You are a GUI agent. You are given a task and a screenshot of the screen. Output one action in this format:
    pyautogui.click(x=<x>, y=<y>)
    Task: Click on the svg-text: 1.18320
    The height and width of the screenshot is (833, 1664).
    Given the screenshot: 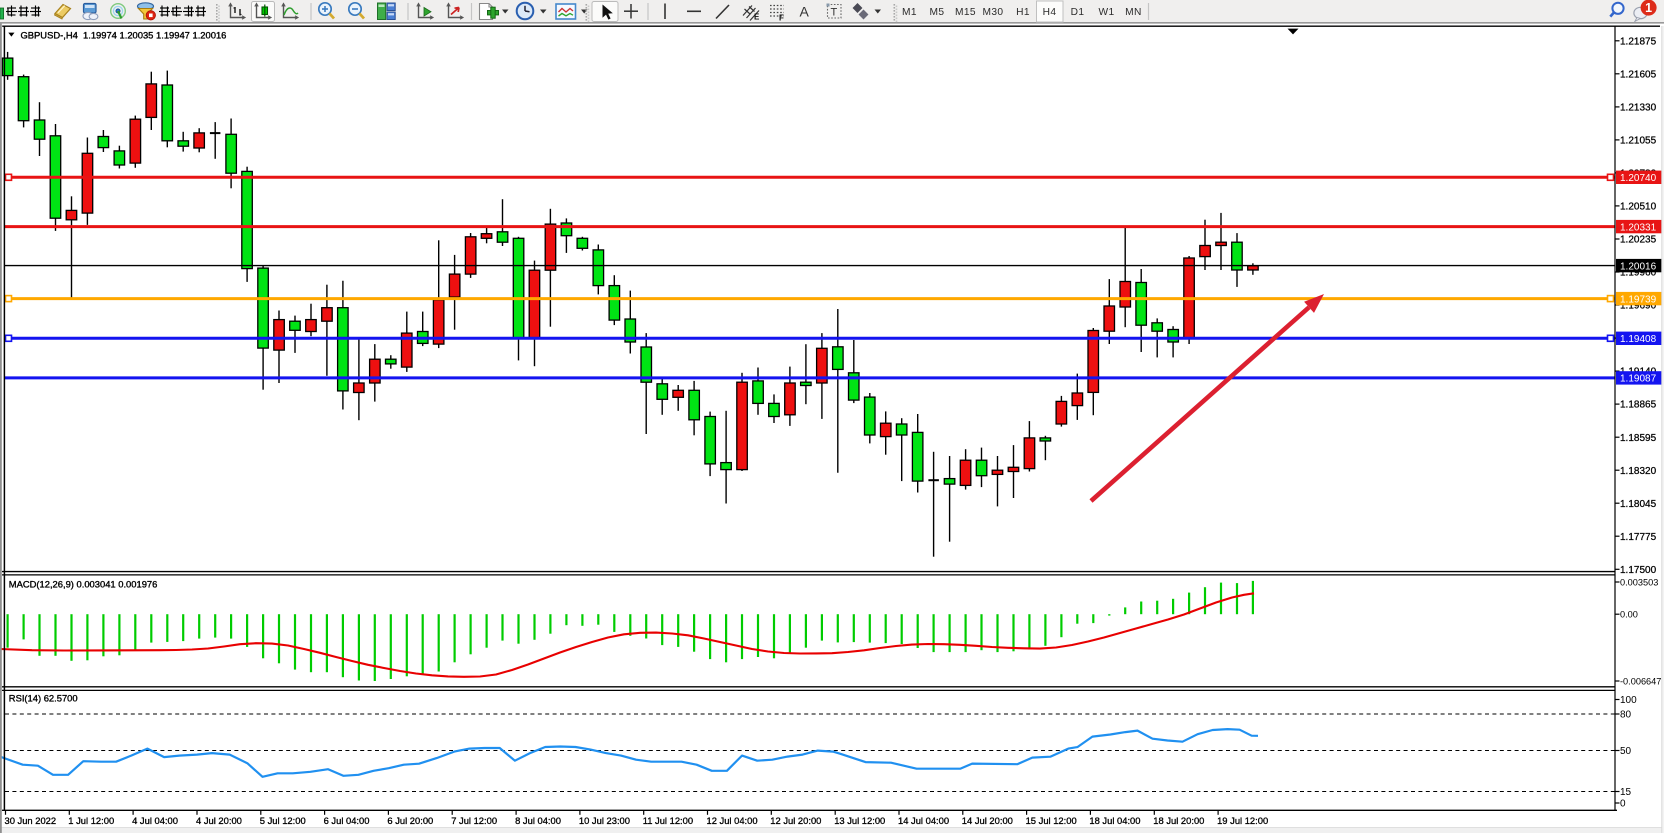 What is the action you would take?
    pyautogui.click(x=1638, y=471)
    